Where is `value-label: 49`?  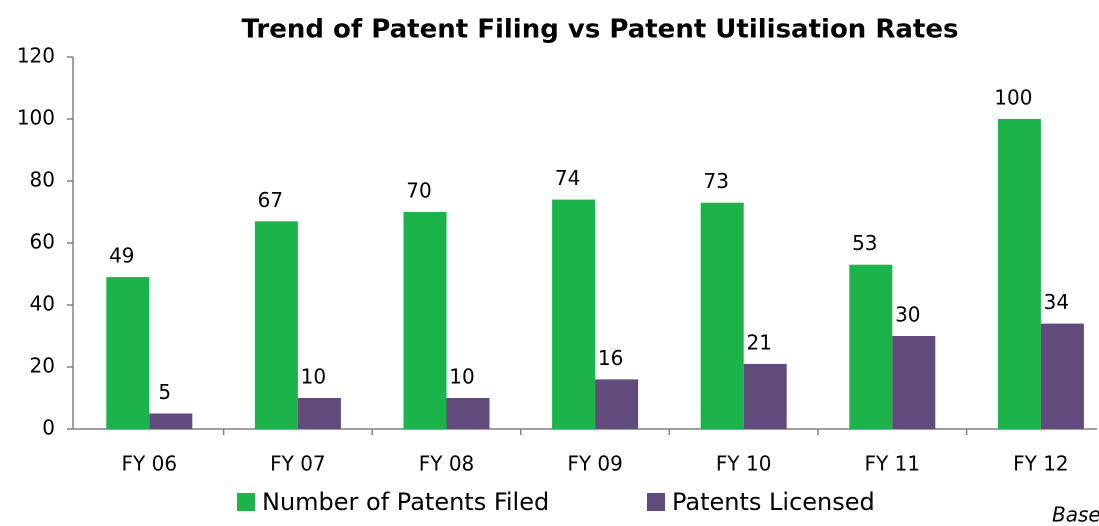 value-label: 49 is located at coordinates (121, 256).